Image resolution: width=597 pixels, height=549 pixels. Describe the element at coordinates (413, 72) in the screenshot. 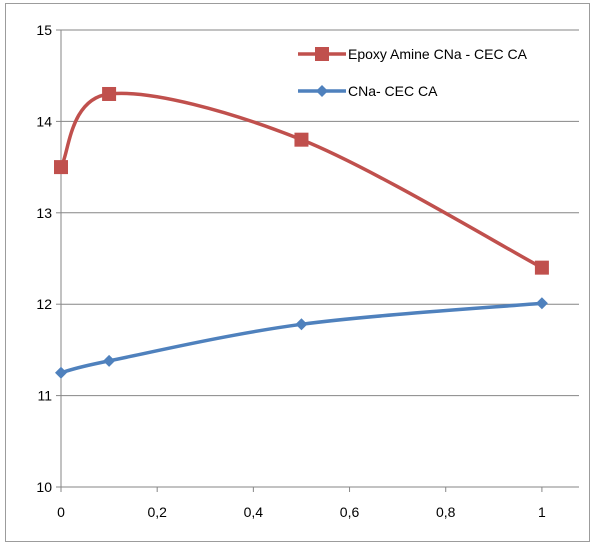

I see `legend: Epoxy Amine CNa - CEC CA CNa- CEC CA` at that location.